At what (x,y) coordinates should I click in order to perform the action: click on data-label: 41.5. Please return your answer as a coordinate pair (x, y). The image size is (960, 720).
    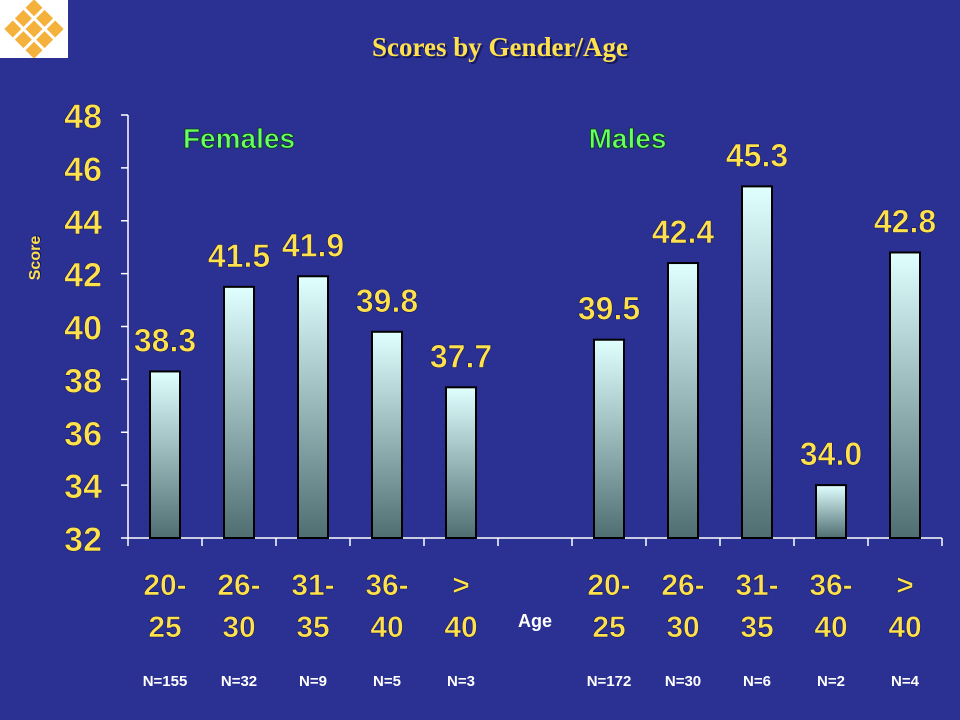
    Looking at the image, I should click on (239, 256).